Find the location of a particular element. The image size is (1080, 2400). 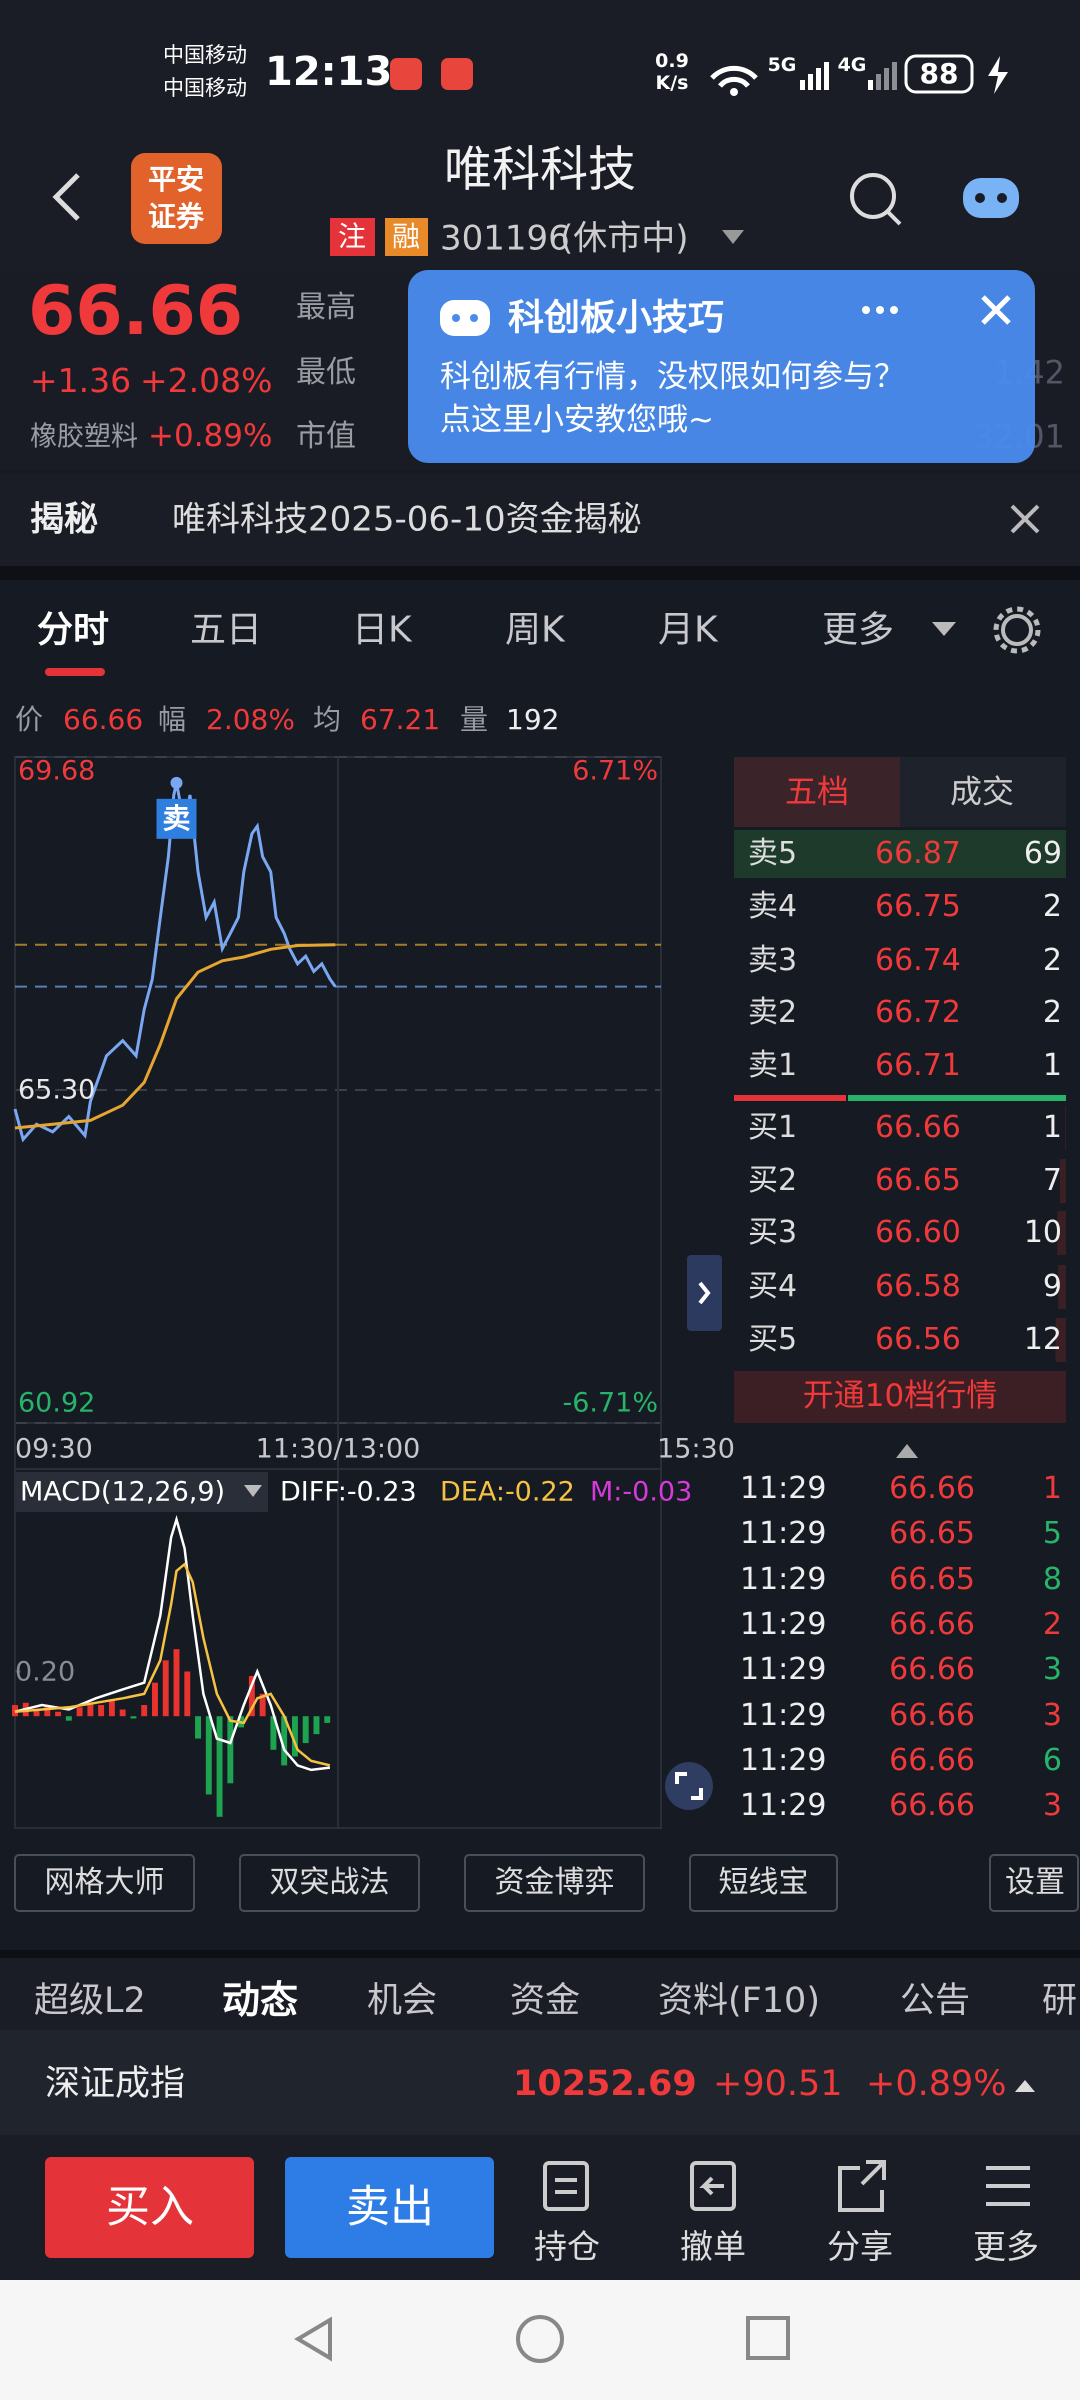

book-label: 卖1 is located at coordinates (773, 1065).